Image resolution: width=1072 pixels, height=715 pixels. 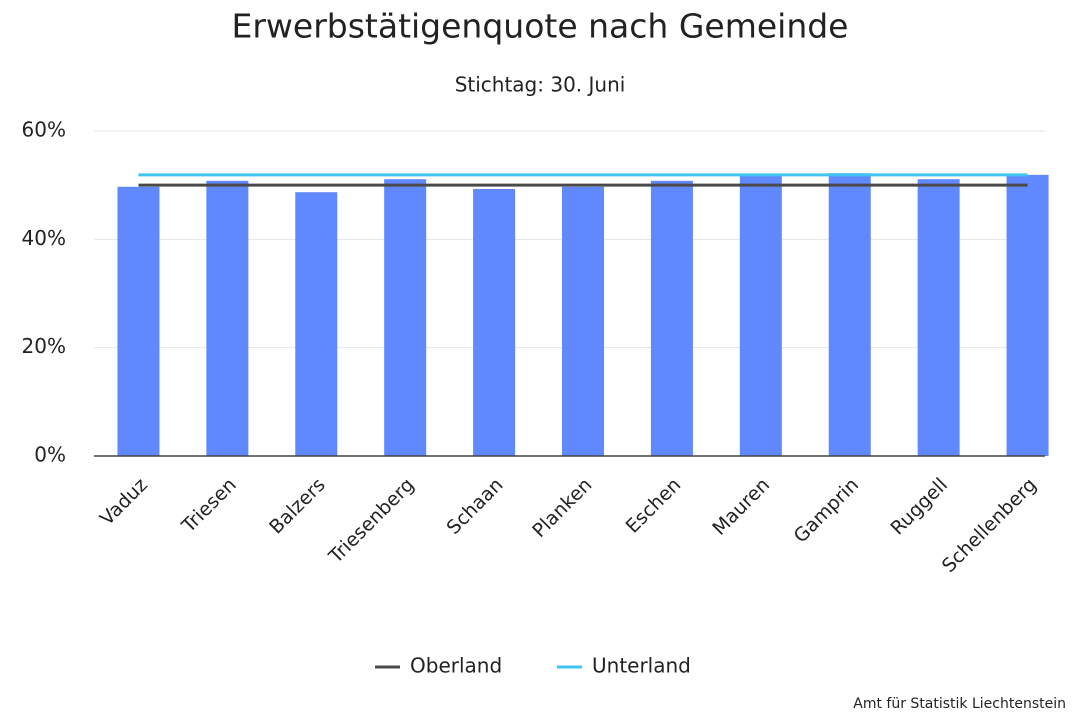 I want to click on y-tick-label: 40%, so click(x=44, y=238).